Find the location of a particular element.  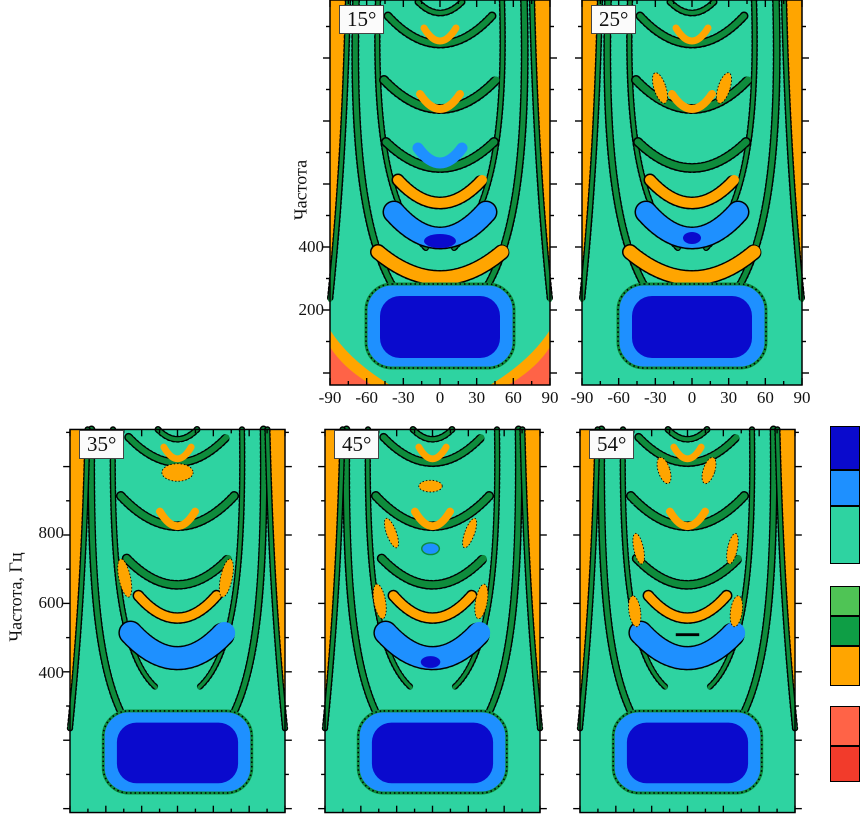

y-axis-label-top: Частота is located at coordinates (300, 190).